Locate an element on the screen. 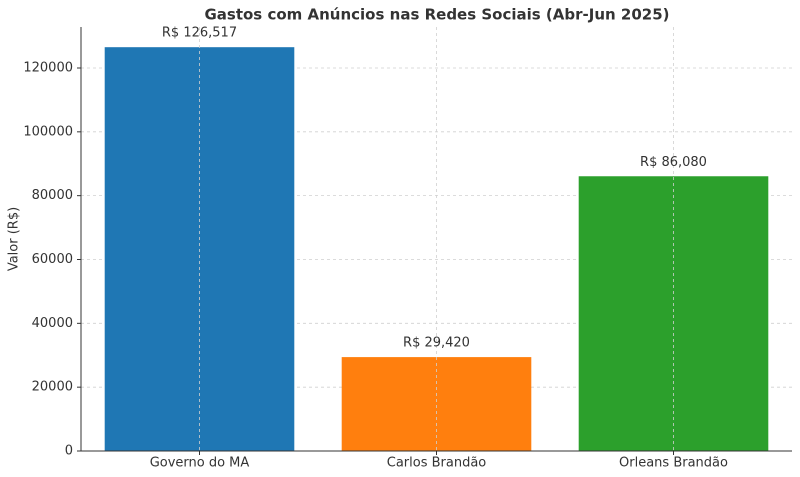  value-label: R$ 126,517 is located at coordinates (199, 33).